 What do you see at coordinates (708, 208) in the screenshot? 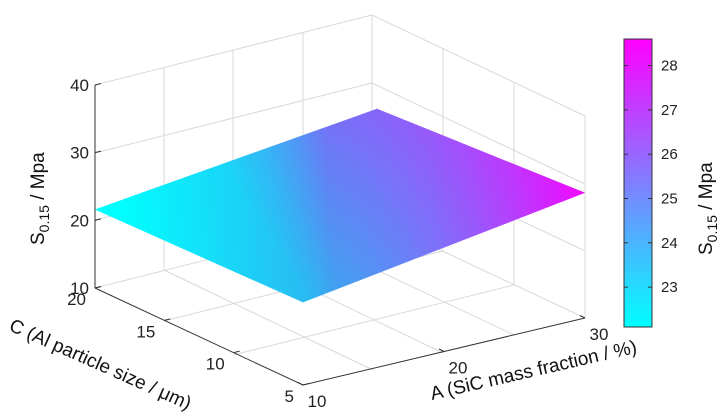
I see `colorbar-label: S0.15 / Mpa` at bounding box center [708, 208].